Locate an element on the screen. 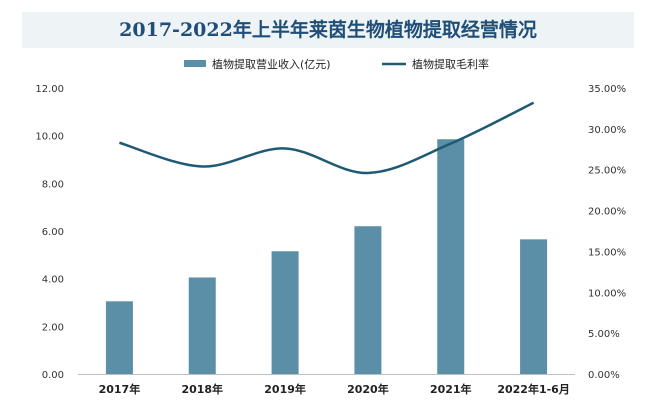 The height and width of the screenshot is (402, 656). margin-line is located at coordinates (327, 138).